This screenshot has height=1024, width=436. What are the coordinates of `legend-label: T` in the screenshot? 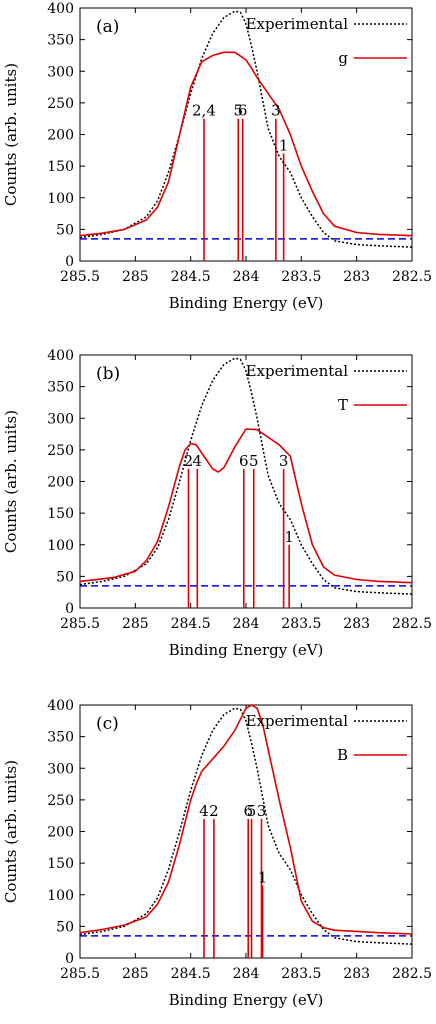 It's located at (343, 405).